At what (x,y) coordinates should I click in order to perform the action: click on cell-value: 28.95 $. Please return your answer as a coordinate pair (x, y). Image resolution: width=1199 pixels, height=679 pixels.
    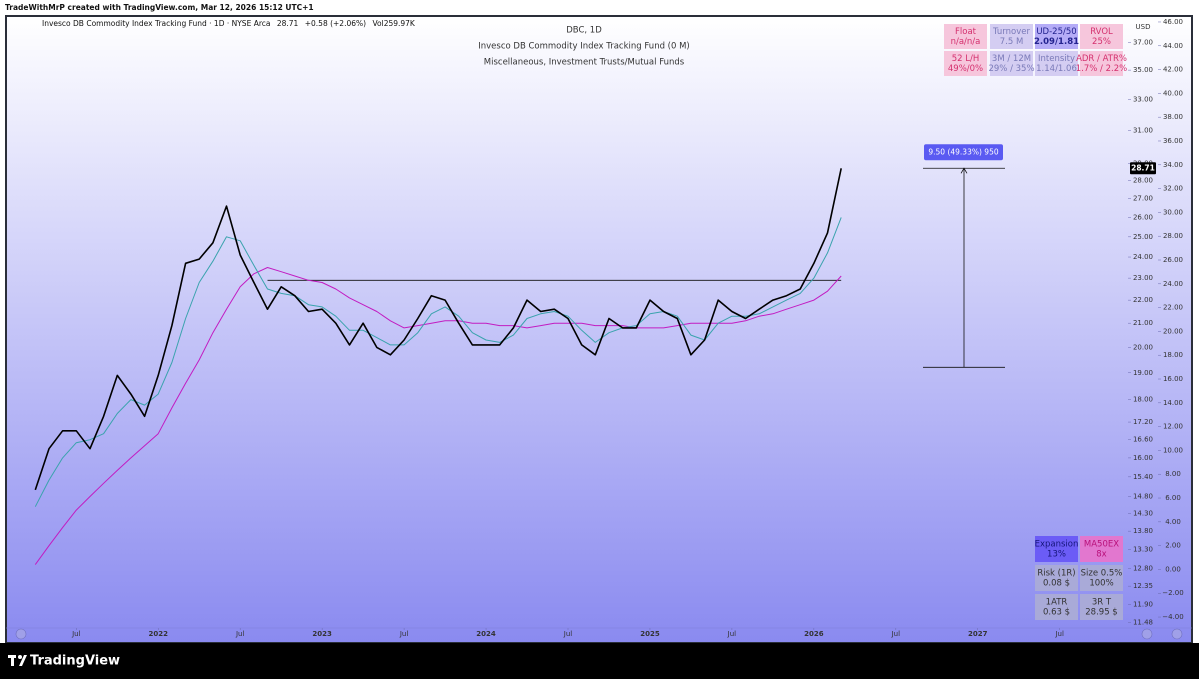
    Looking at the image, I should click on (1101, 613).